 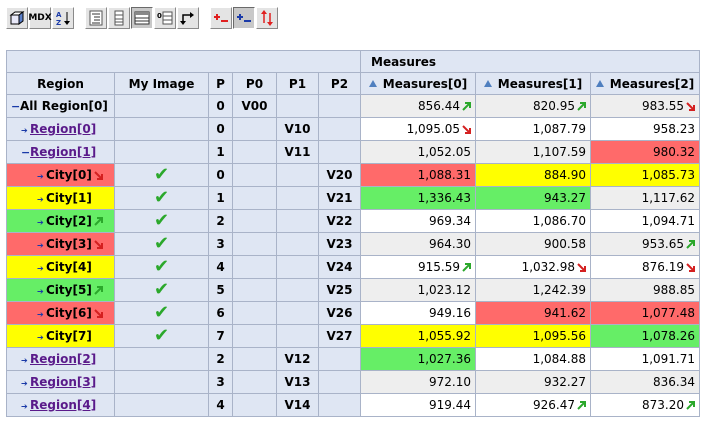 What do you see at coordinates (63, 129) in the screenshot?
I see `member-link: Region[0]` at bounding box center [63, 129].